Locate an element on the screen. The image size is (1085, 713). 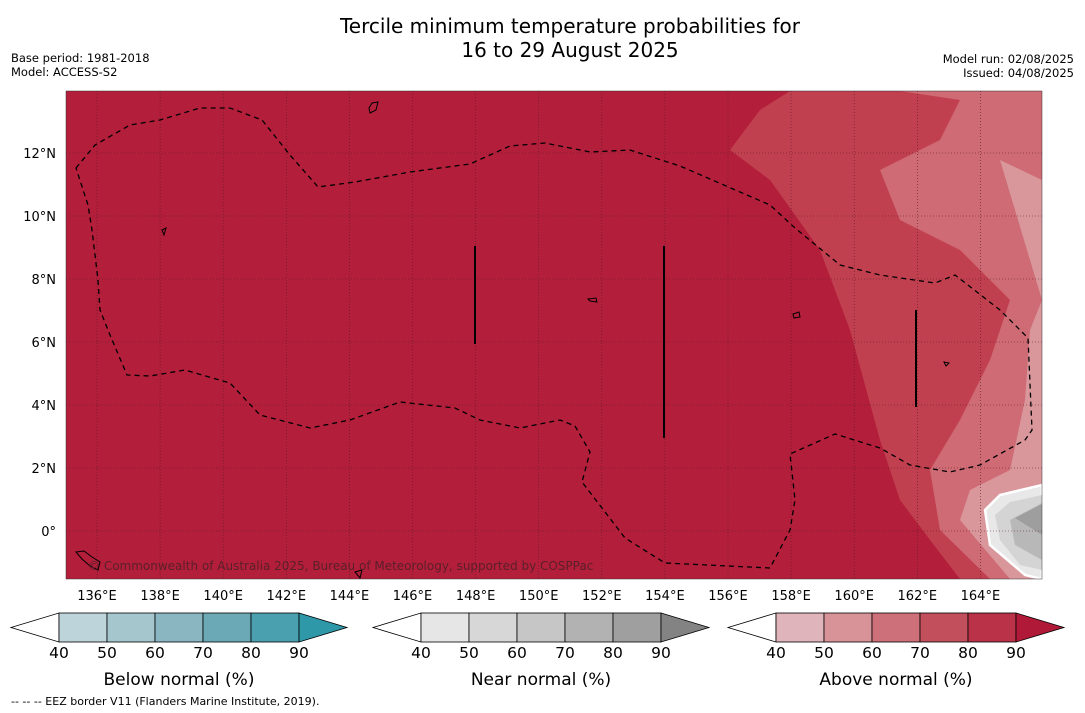
y-tick-label: 2°N is located at coordinates (44, 469).